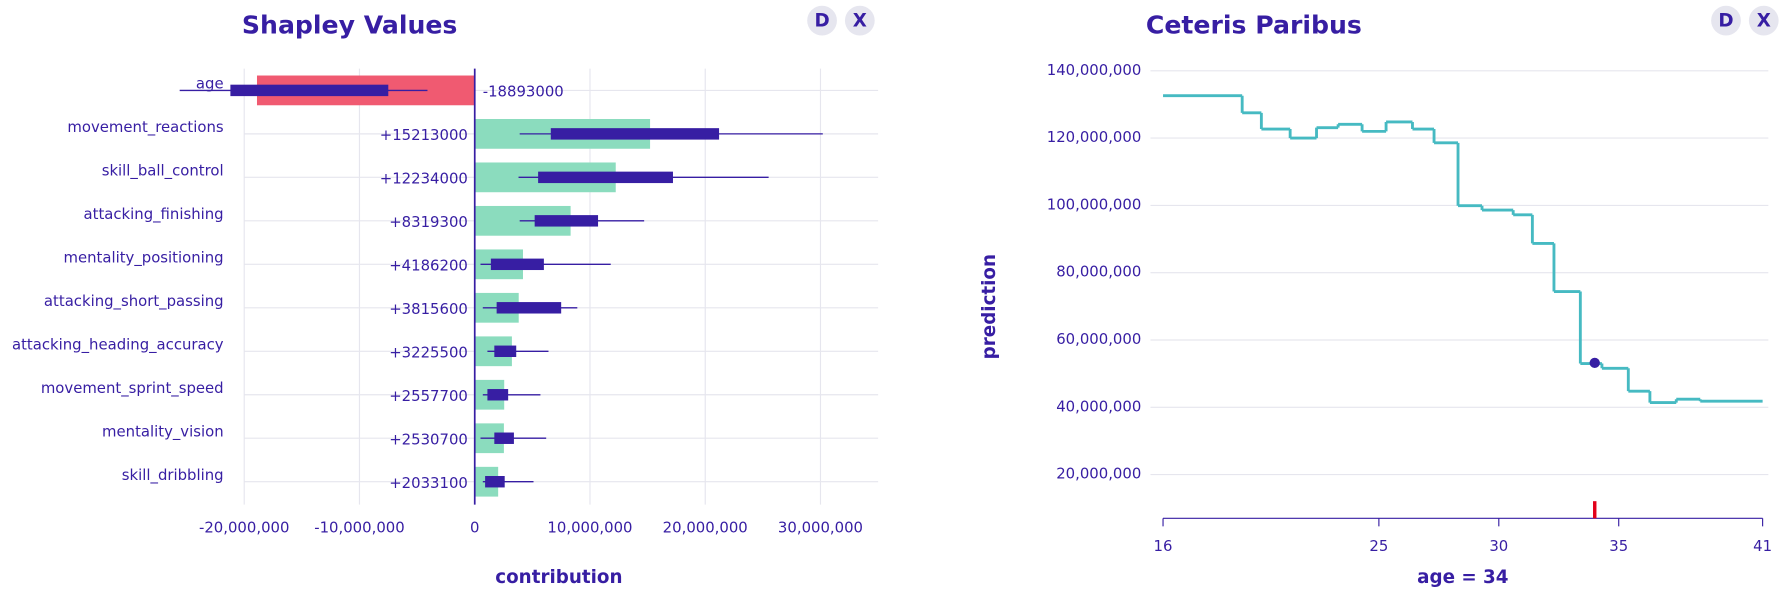 This screenshot has height=595, width=1786. What do you see at coordinates (1163, 546) in the screenshot?
I see `x-tick-label: 16` at bounding box center [1163, 546].